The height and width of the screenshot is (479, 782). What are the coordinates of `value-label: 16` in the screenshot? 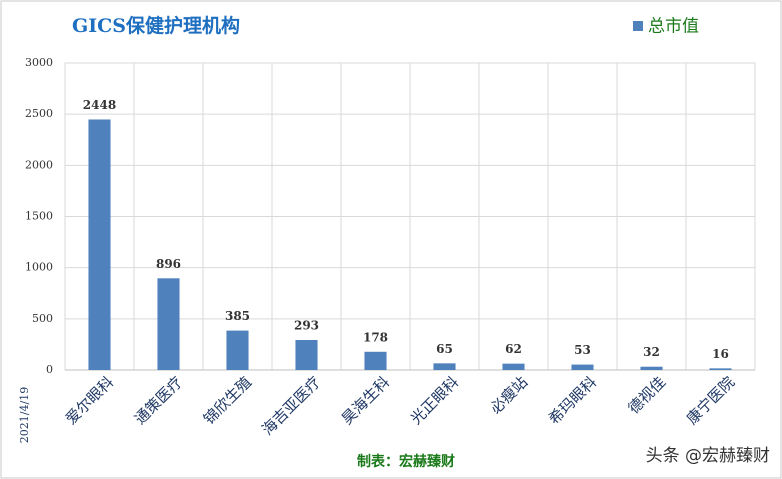 It's located at (720, 354).